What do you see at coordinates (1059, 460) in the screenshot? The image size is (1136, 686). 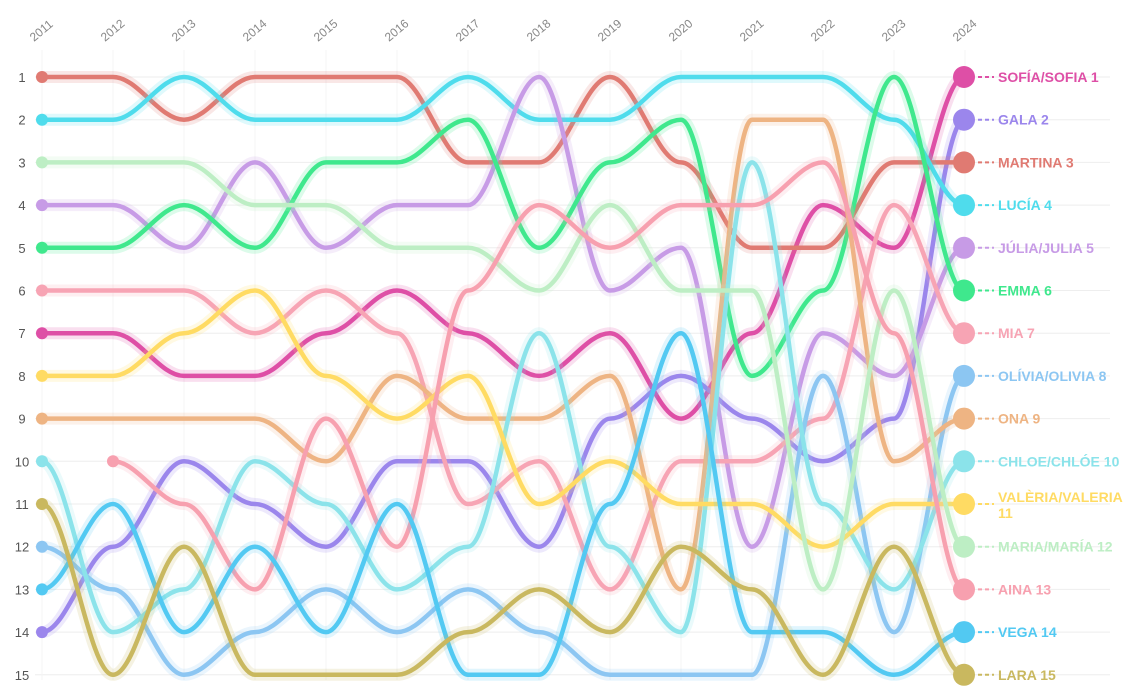 I see `end-label-text: CHLOE/CHLÓE 10` at bounding box center [1059, 460].